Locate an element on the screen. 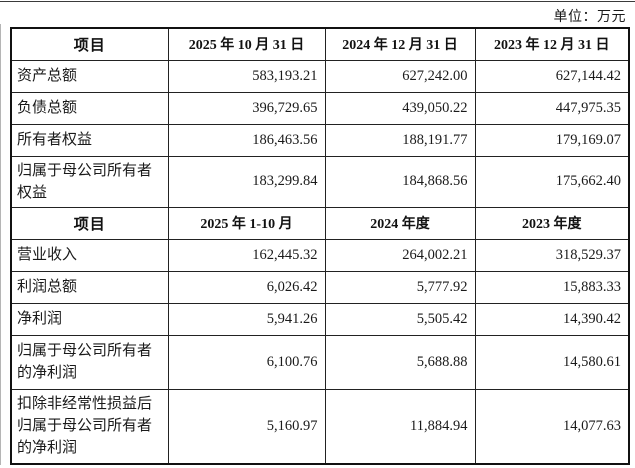 The width and height of the screenshot is (635, 468). table-row-total-assets: 资产总额 583,193.21 627,242.00 627,144.42 is located at coordinates (320, 76).